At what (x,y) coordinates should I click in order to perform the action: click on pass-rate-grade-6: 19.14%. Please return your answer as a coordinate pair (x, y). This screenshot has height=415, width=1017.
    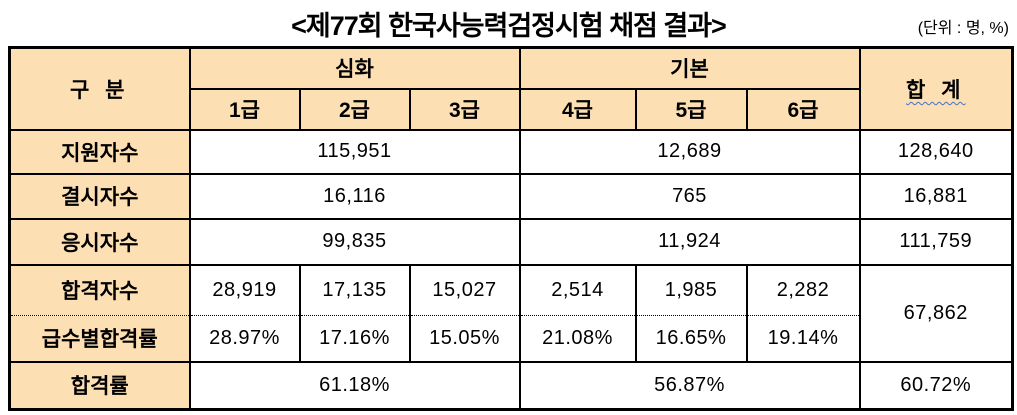
    Looking at the image, I should click on (803, 339).